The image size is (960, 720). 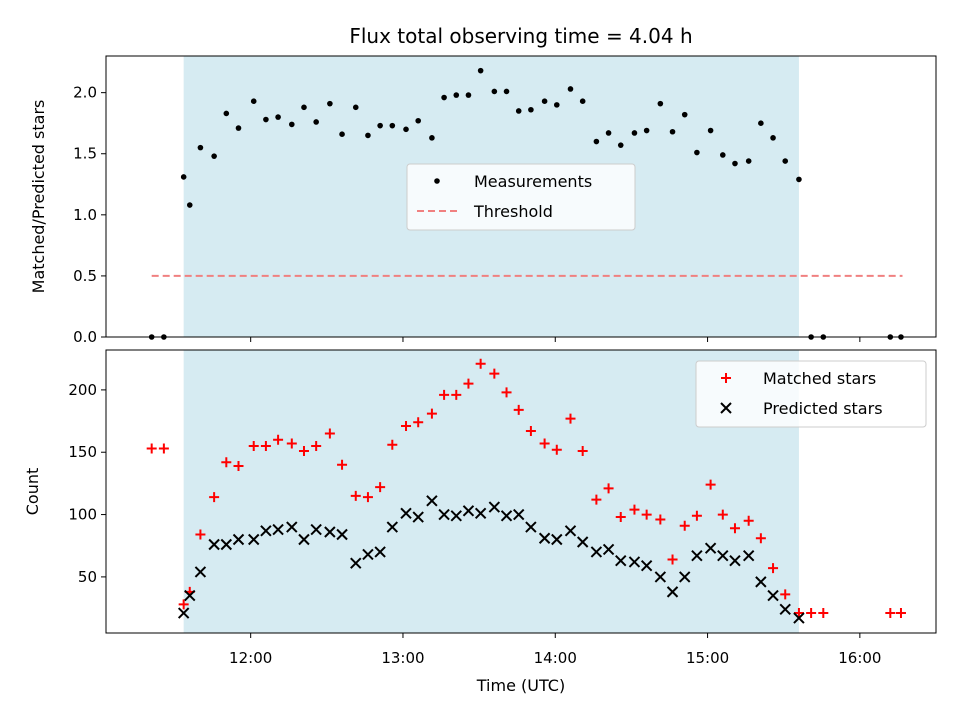 I want to click on y-tick-label-top: 1.5, so click(x=85, y=154).